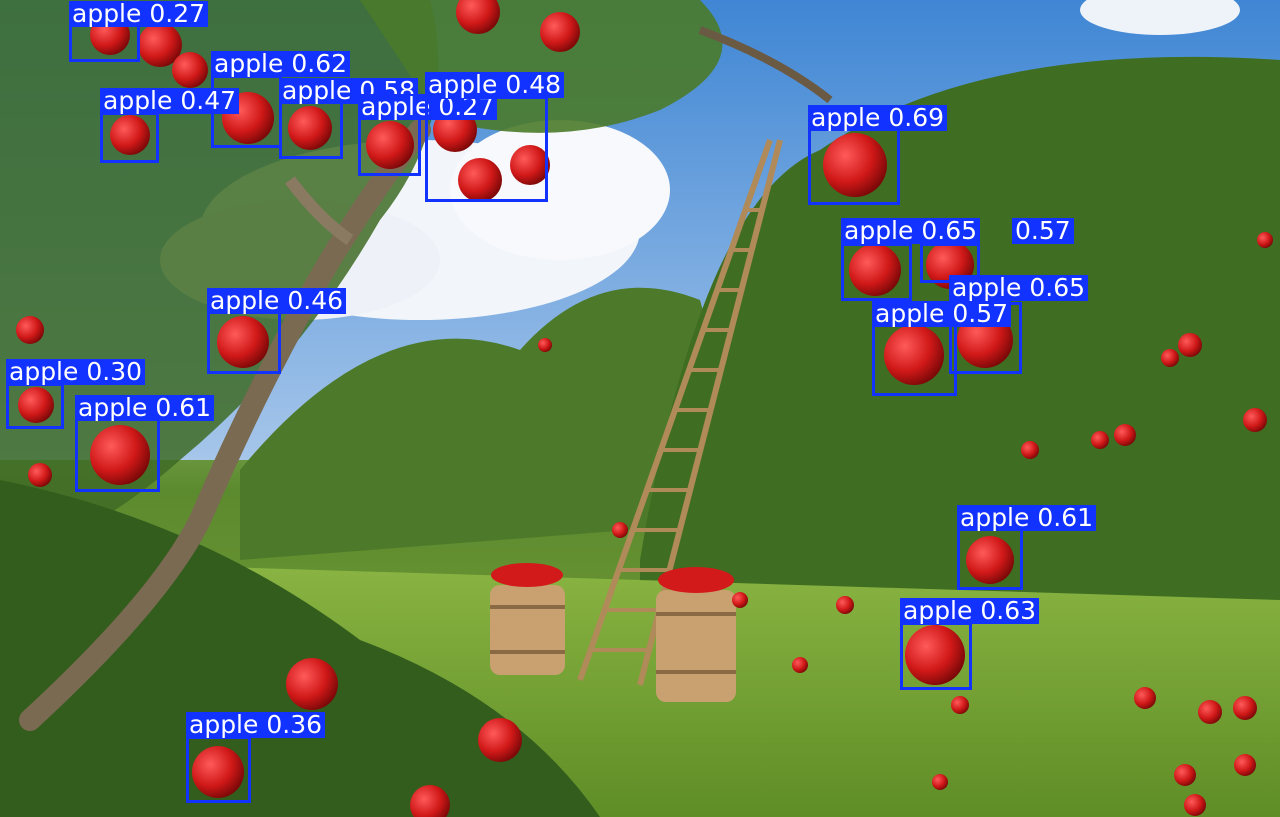  What do you see at coordinates (75, 372) in the screenshot?
I see `detection-label: apple 0.30` at bounding box center [75, 372].